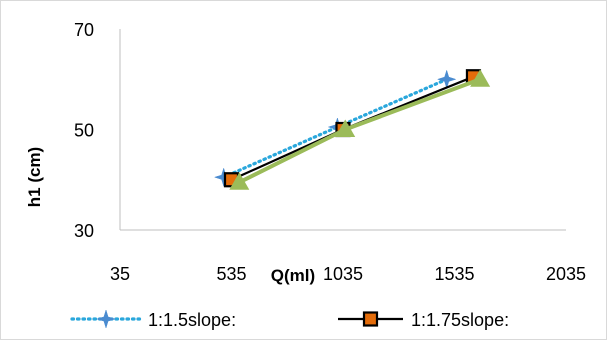 Image resolution: width=607 pixels, height=345 pixels. I want to click on legend-item: 1:1.5slope:, so click(153, 319).